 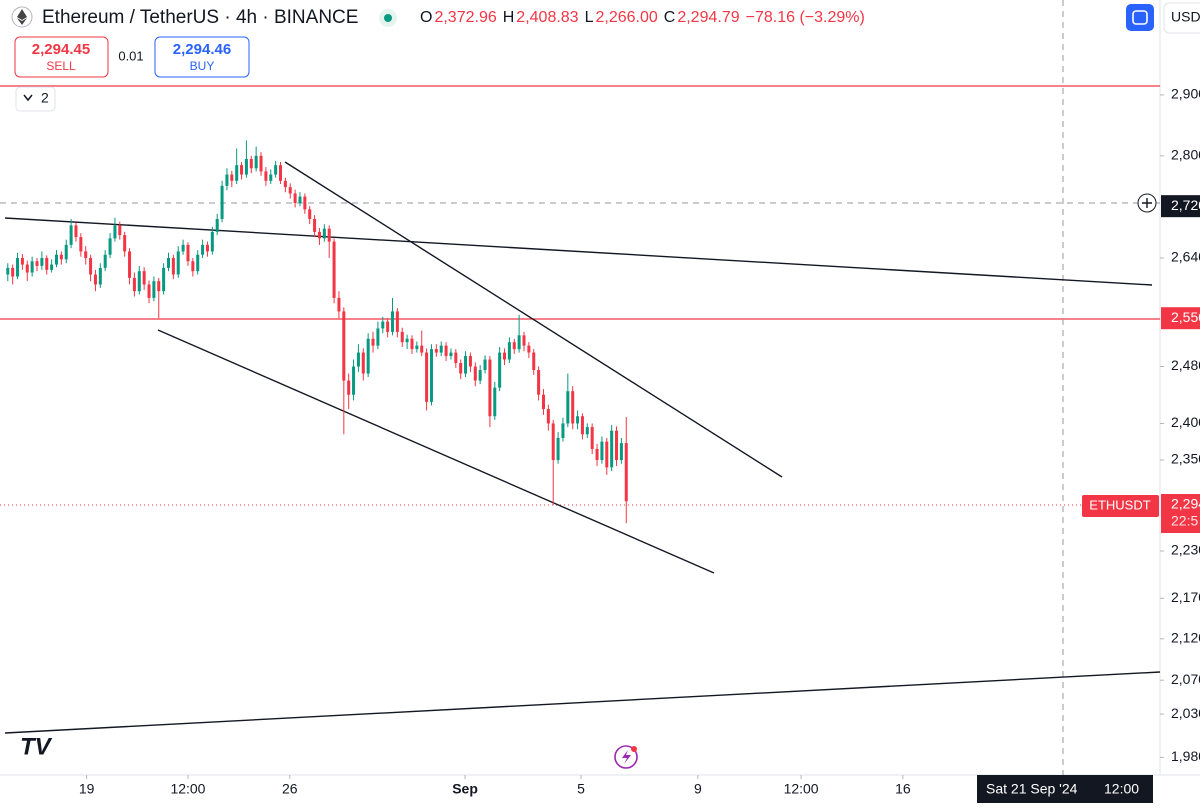 I want to click on ohlc-key: C, so click(x=670, y=17).